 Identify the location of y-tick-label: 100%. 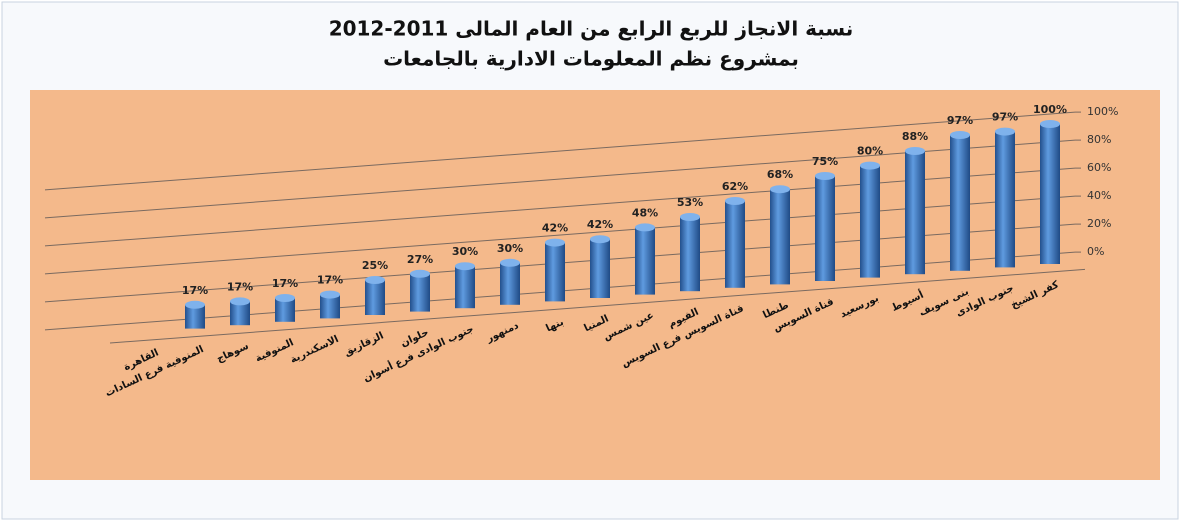
(1102, 111).